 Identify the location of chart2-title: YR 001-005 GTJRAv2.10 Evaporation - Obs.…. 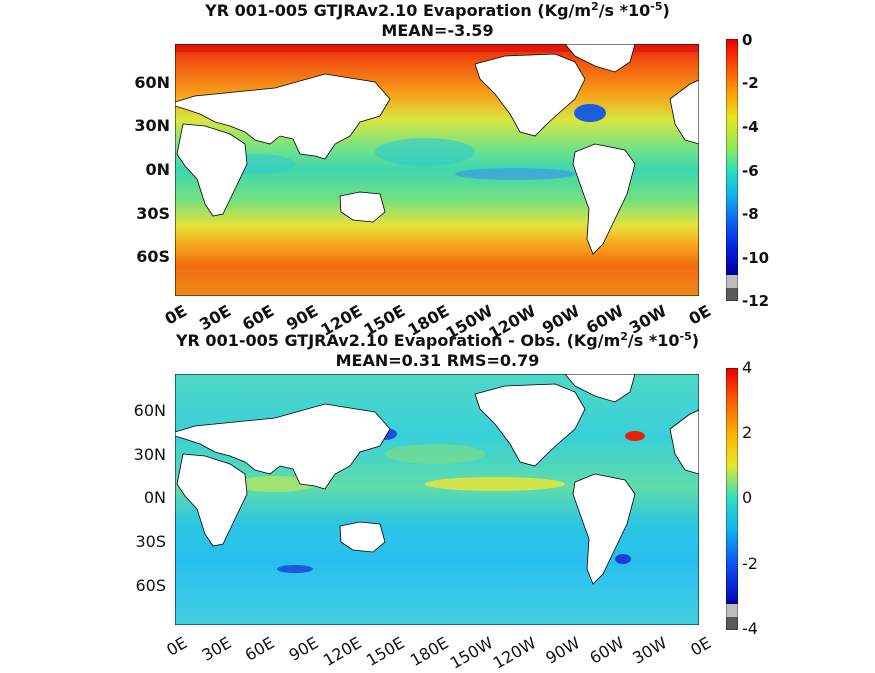
(437, 340).